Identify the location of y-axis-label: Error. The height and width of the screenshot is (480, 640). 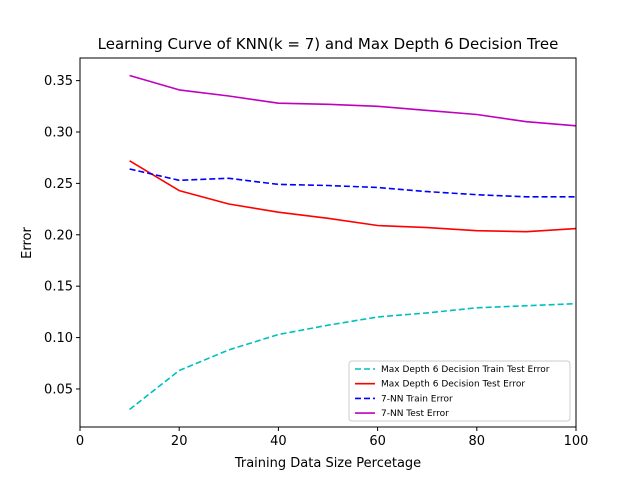
(27, 243).